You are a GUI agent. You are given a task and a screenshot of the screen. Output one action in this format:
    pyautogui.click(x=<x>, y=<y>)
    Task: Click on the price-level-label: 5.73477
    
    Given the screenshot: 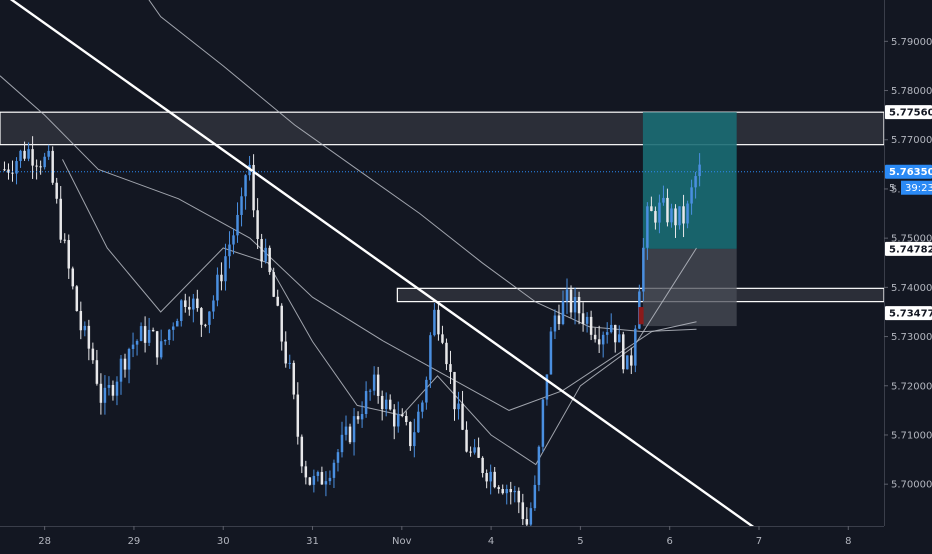 What is the action you would take?
    pyautogui.click(x=910, y=314)
    